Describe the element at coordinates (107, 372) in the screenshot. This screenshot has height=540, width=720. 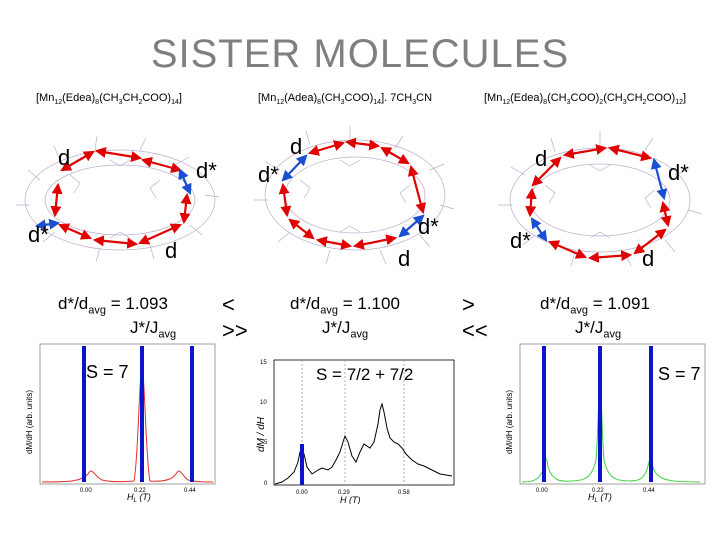
I see `plot-left-spin: S = 7` at that location.